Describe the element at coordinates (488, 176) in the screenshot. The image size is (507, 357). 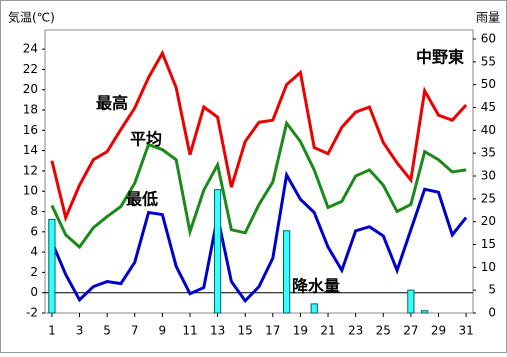
I see `y2-tick-label: 30` at that location.